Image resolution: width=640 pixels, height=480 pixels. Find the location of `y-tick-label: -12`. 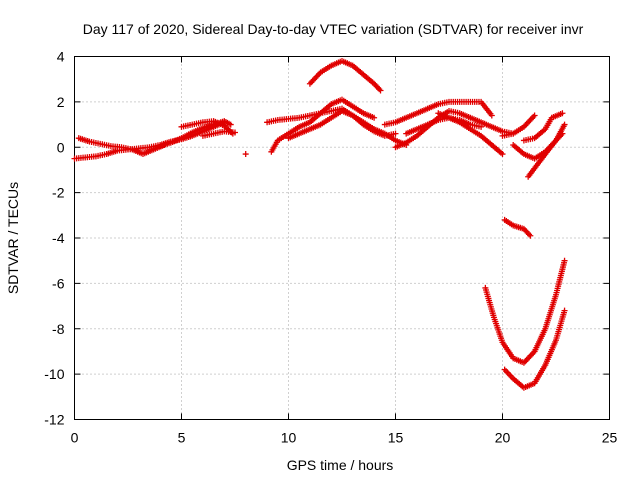

y-tick-label: -12 is located at coordinates (54, 420).